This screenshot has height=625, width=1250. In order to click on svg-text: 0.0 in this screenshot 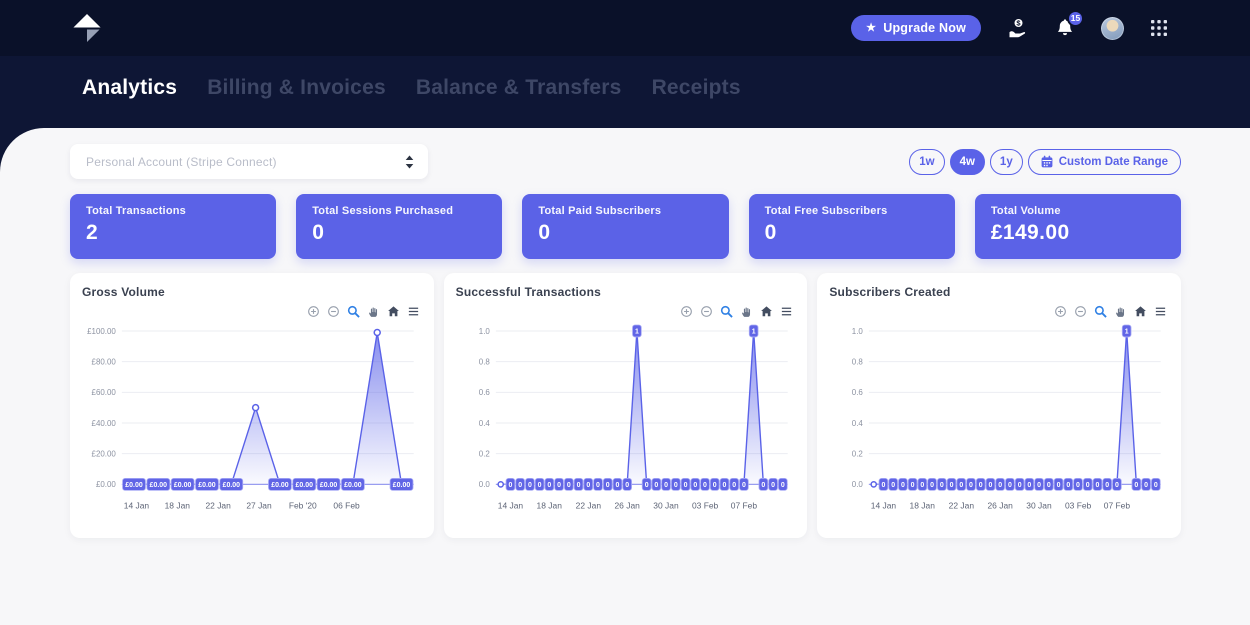, I will do `click(484, 484)`.